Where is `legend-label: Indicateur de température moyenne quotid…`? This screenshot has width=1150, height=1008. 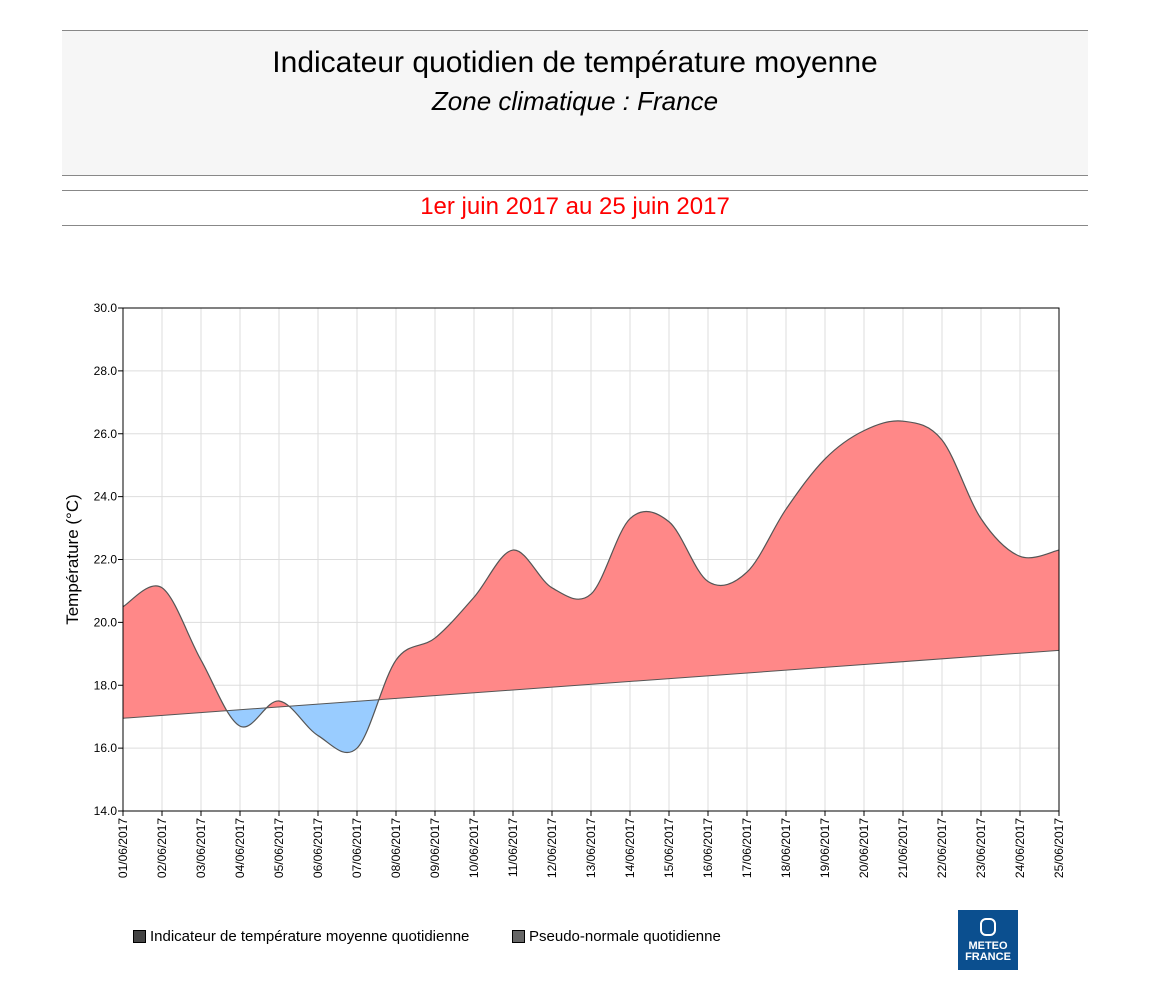 legend-label: Indicateur de température moyenne quotid… is located at coordinates (310, 936).